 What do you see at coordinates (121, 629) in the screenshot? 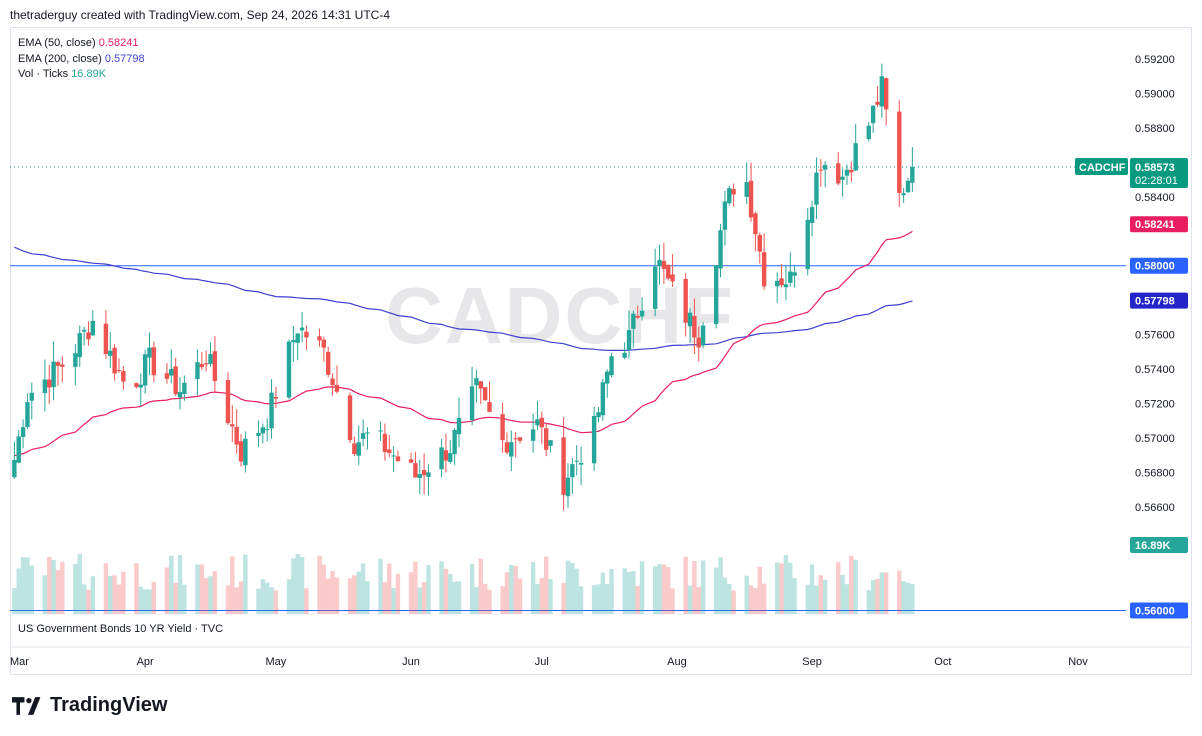
I see `subpane-label: US Government Bonds 10 YR Yield · TVC` at bounding box center [121, 629].